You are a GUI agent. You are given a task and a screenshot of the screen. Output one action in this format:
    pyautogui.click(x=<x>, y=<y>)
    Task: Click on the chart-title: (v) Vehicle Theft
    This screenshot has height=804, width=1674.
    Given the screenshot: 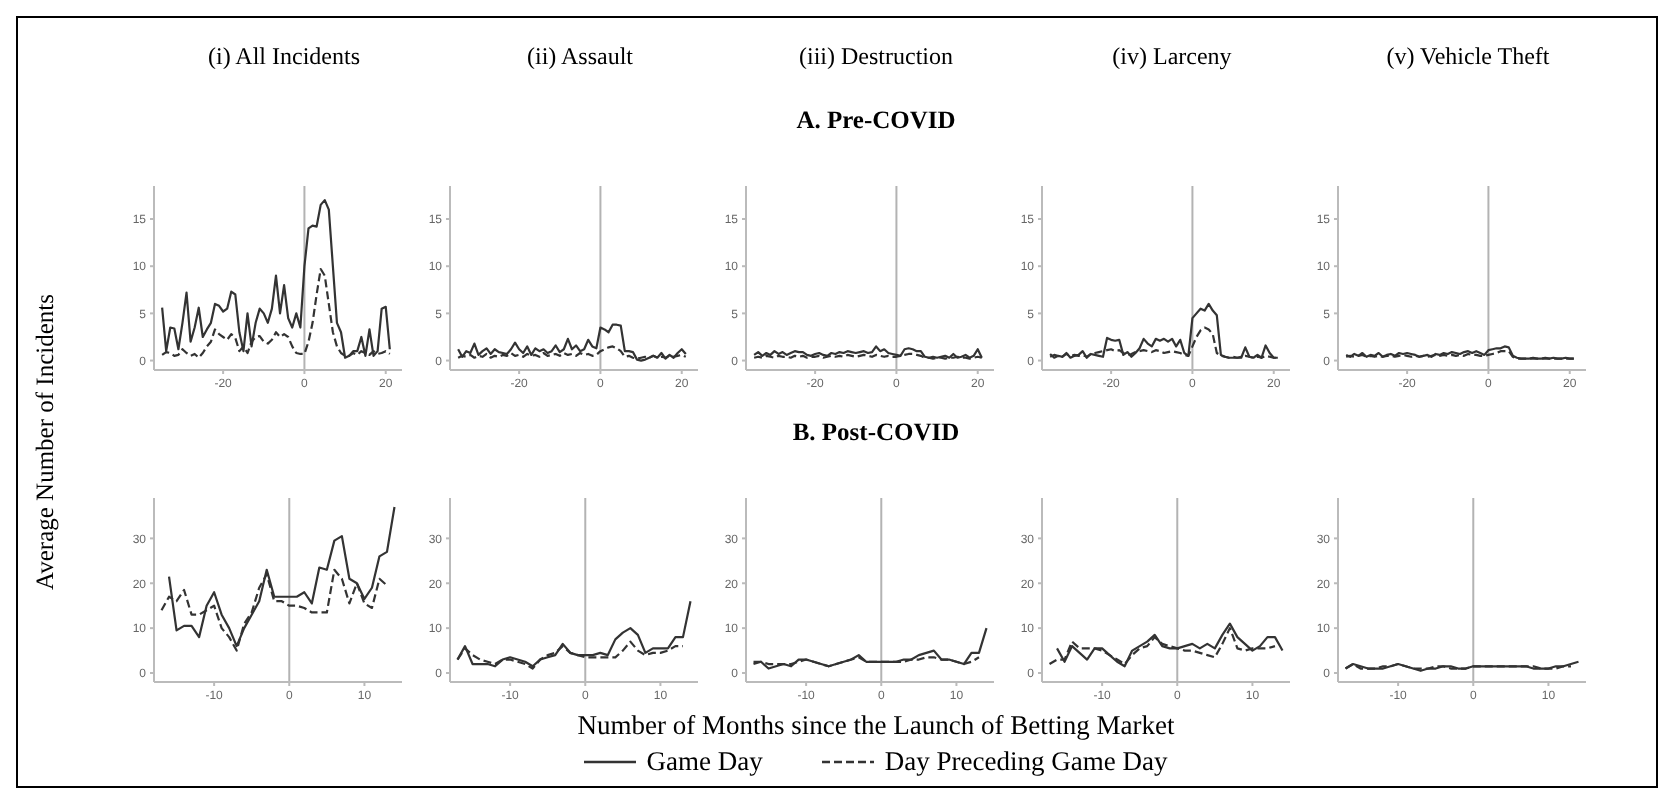 What is the action you would take?
    pyautogui.click(x=1468, y=57)
    